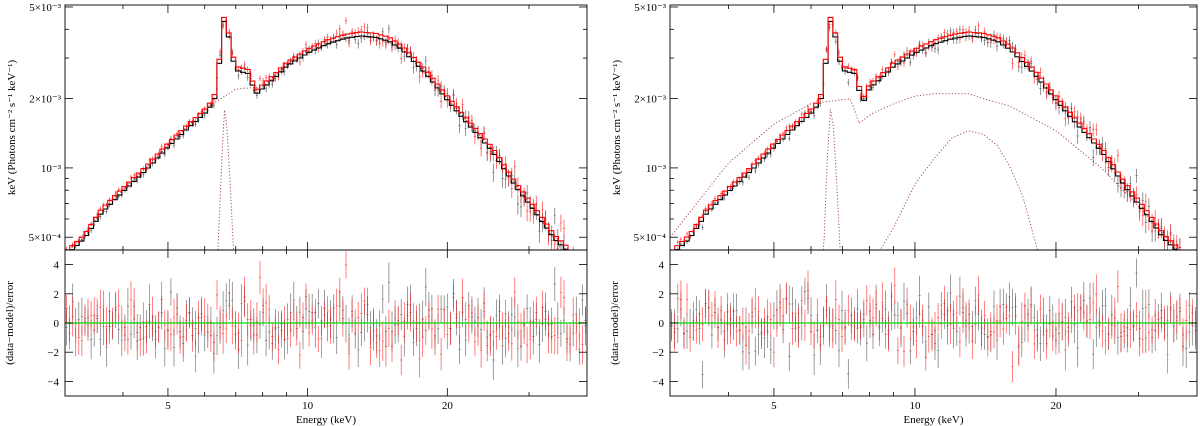 The width and height of the screenshot is (1200, 426). What do you see at coordinates (51, 169) in the screenshot?
I see `y-tick-label: 10⁻³` at bounding box center [51, 169].